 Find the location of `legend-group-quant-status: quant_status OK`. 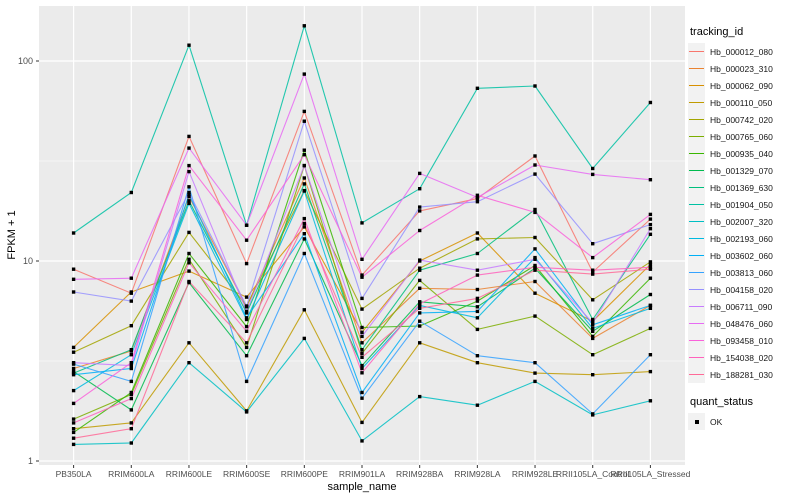

legend-group-quant-status: quant_status OK is located at coordinates (744, 413).